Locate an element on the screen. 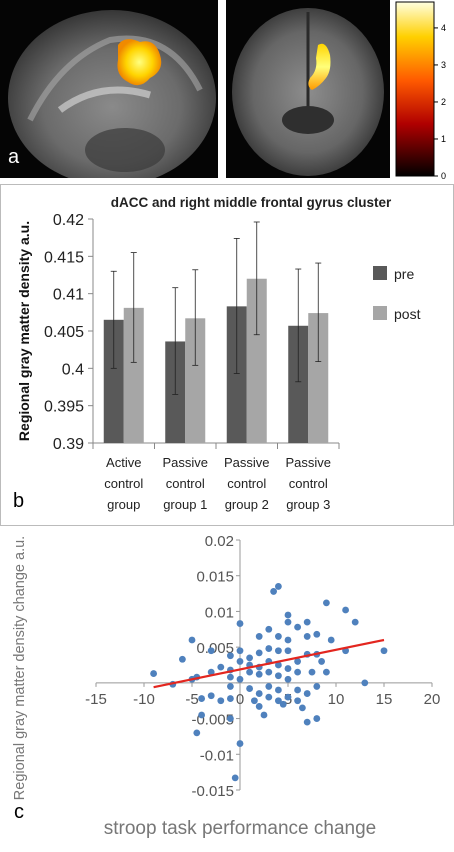 This screenshot has height=852, width=454. y-tick-label: 0.01 is located at coordinates (219, 612).